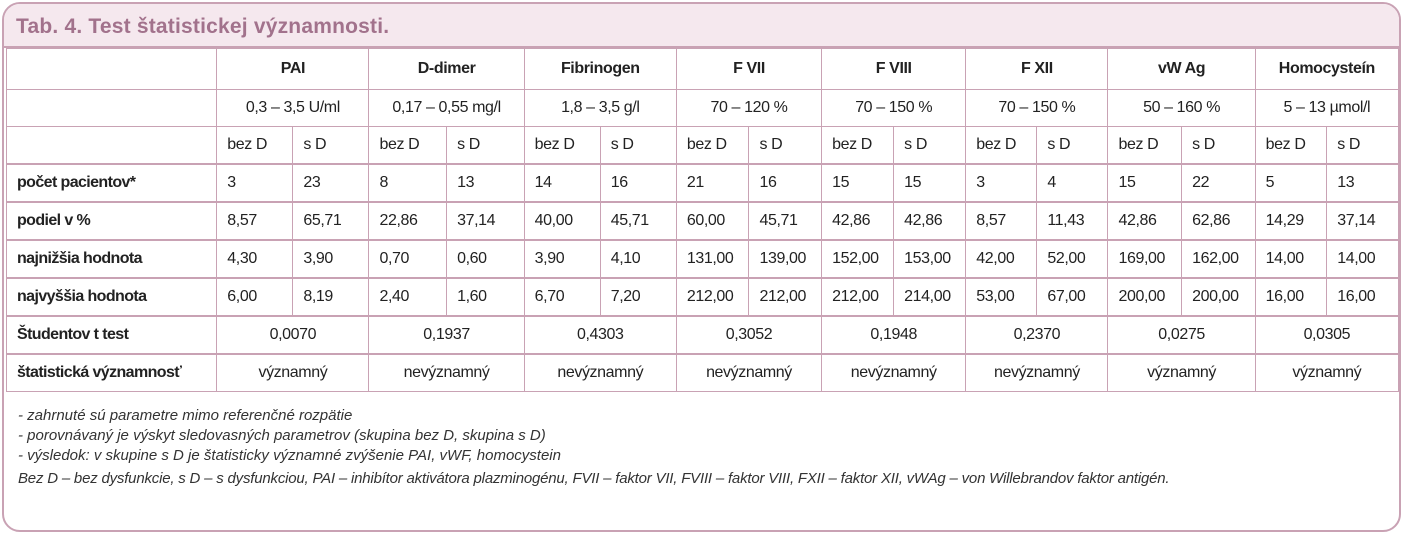 This screenshot has width=1403, height=534. Describe the element at coordinates (638, 259) in the screenshot. I see `value-cell: 4,10` at that location.